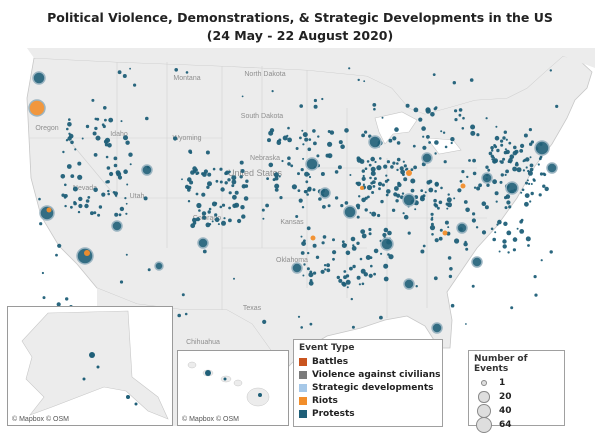 This screenshot has height=433, width=600. What do you see at coordinates (418, 133) in the screenshot?
I see `great-lakes` at bounding box center [418, 133].